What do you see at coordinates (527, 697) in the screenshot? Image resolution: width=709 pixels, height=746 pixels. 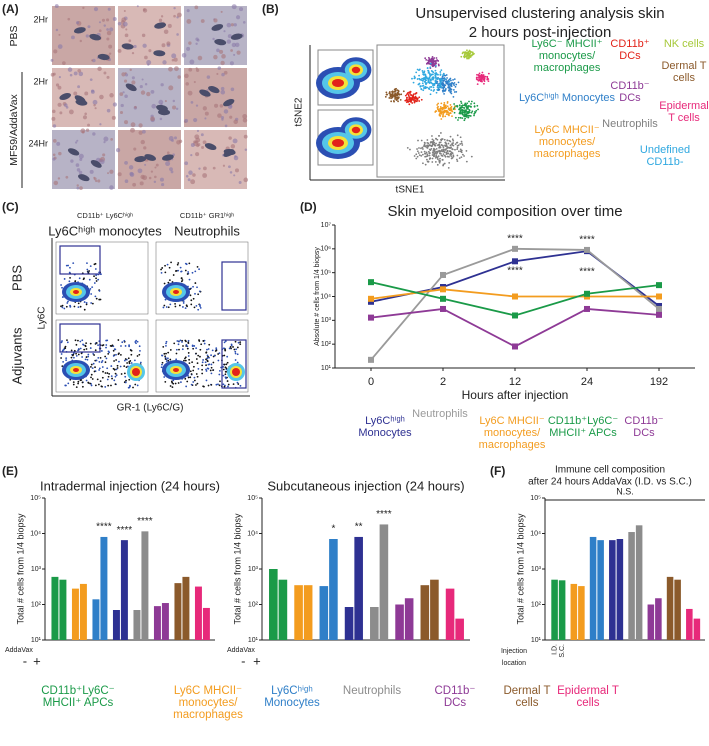 I see `legend-entry: Dermal T cells` at bounding box center [527, 697].